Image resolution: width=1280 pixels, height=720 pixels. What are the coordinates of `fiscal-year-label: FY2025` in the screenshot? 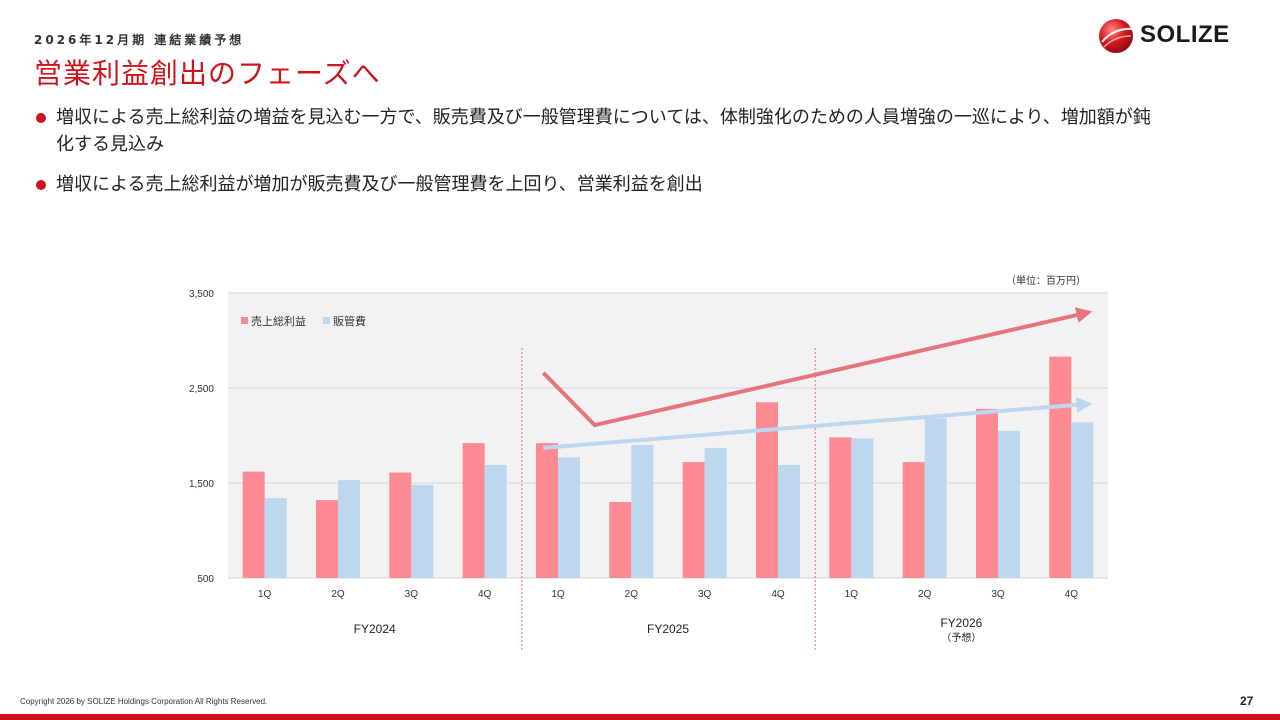 It's located at (668, 629).